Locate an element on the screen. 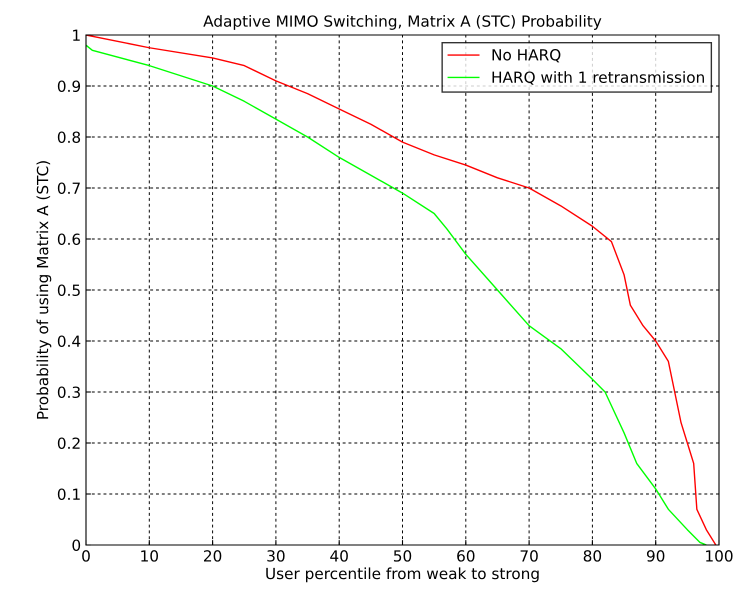 This screenshot has height=596, width=747. y-tick-label: 0.3 is located at coordinates (69, 392).